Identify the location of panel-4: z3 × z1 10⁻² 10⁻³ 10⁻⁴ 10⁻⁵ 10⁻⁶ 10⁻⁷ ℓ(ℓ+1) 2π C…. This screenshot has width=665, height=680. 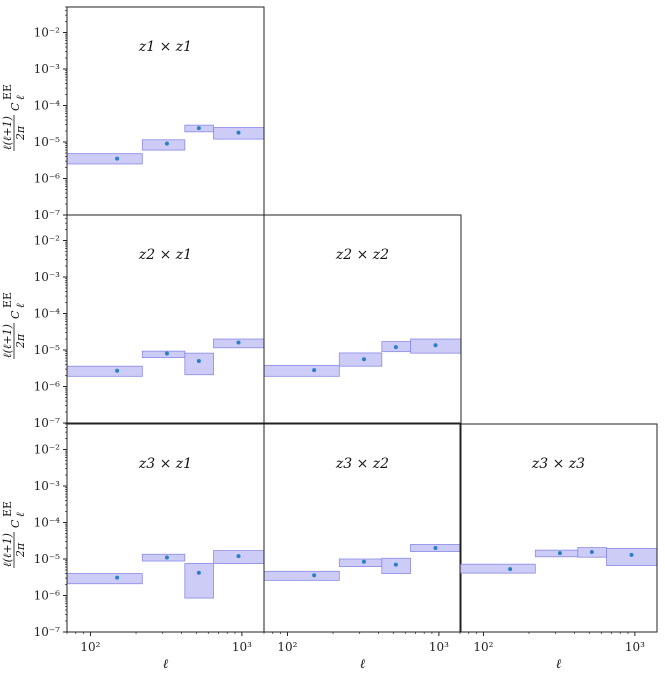
(133, 547).